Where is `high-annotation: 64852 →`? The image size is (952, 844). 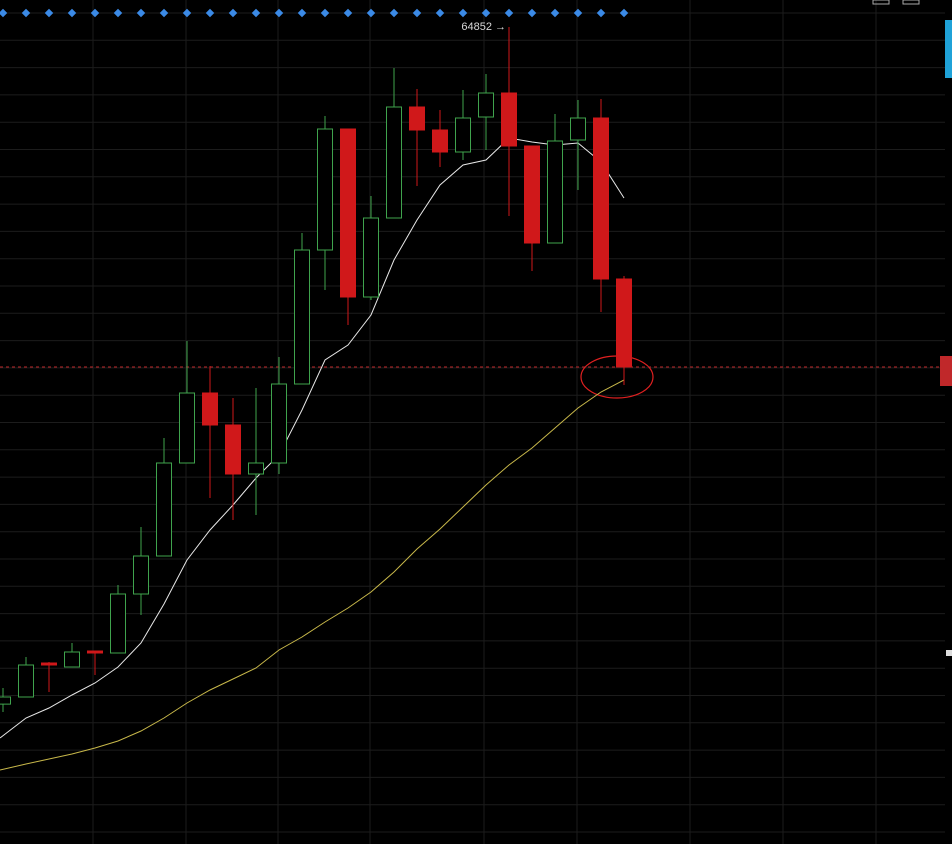 high-annotation: 64852 → is located at coordinates (483, 27).